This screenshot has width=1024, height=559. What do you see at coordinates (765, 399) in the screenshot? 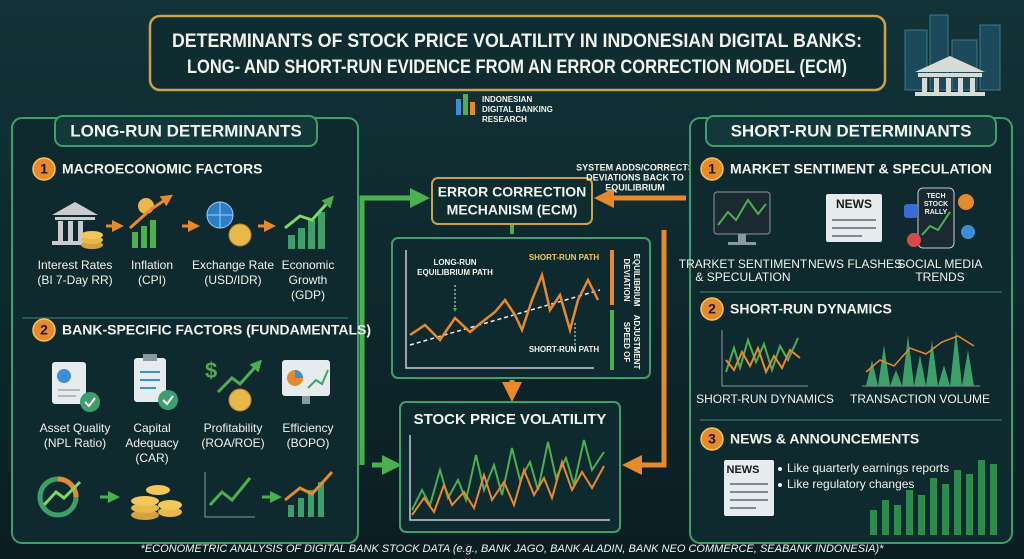
I see `item-label: SHORT-RUN DYNAMICS` at bounding box center [765, 399].